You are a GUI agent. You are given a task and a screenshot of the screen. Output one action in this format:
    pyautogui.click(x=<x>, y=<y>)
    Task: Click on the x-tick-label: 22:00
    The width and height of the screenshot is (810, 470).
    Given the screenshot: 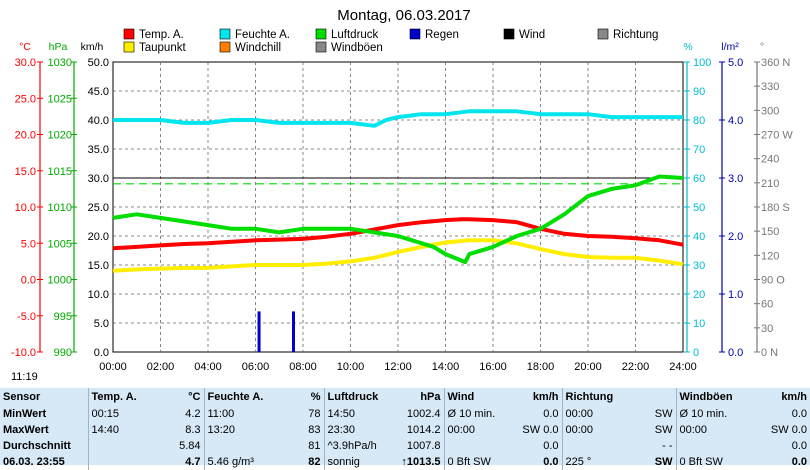 What is the action you would take?
    pyautogui.click(x=636, y=367)
    